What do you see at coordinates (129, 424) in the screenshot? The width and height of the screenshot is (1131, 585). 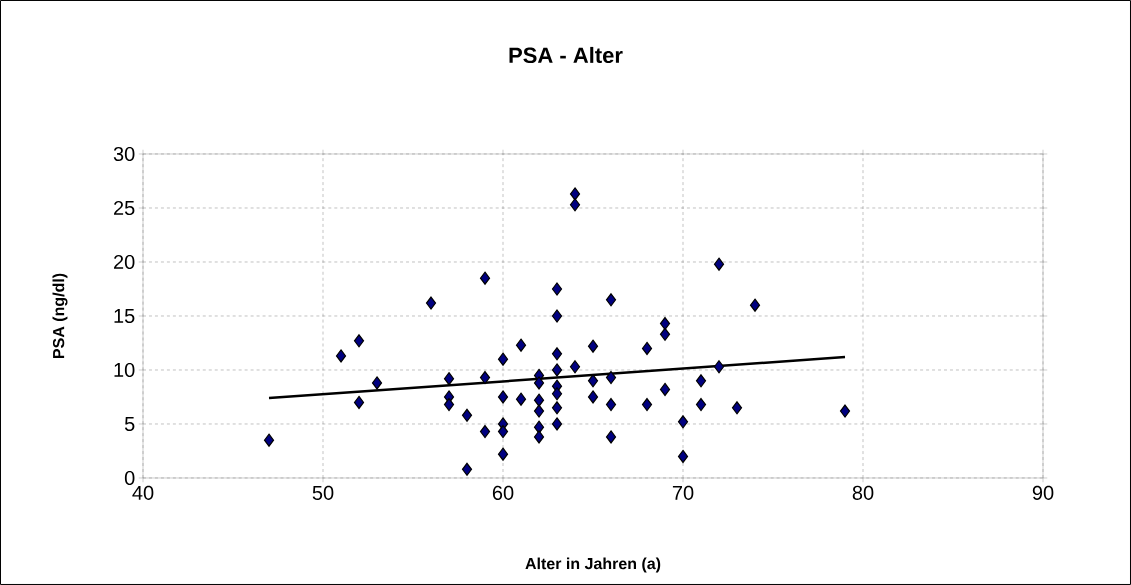 I see `y-tick-label: 5` at bounding box center [129, 424].